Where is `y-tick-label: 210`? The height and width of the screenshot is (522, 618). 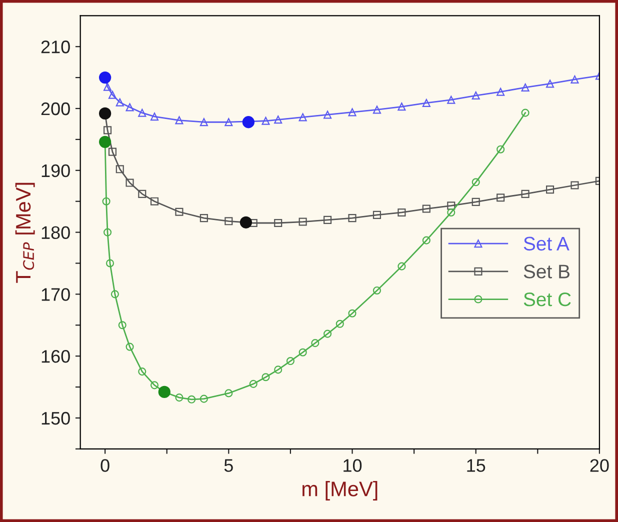
y-tick-label: 210 is located at coordinates (55, 47).